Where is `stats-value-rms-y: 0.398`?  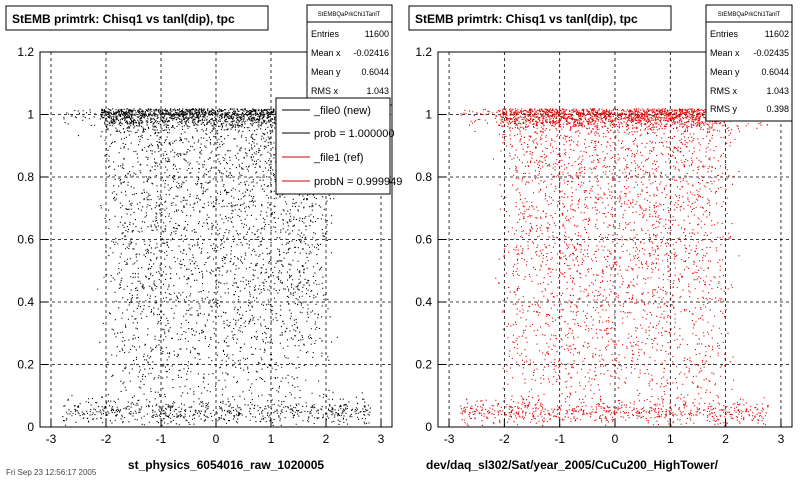
stats-value-rms-y: 0.398 is located at coordinates (777, 109).